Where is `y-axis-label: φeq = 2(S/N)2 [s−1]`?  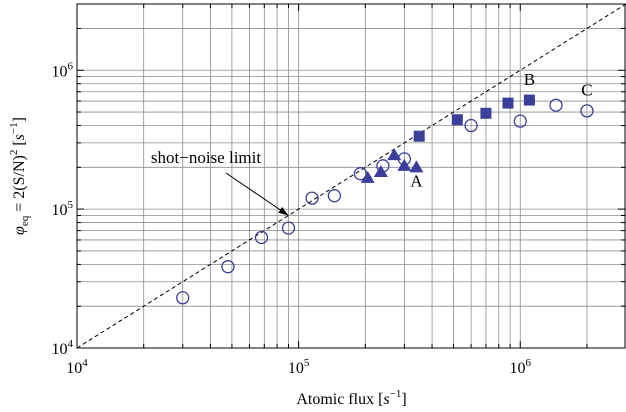
y-axis-label: φeq = 2(S/N)2 [s−1] is located at coordinates (19, 176).